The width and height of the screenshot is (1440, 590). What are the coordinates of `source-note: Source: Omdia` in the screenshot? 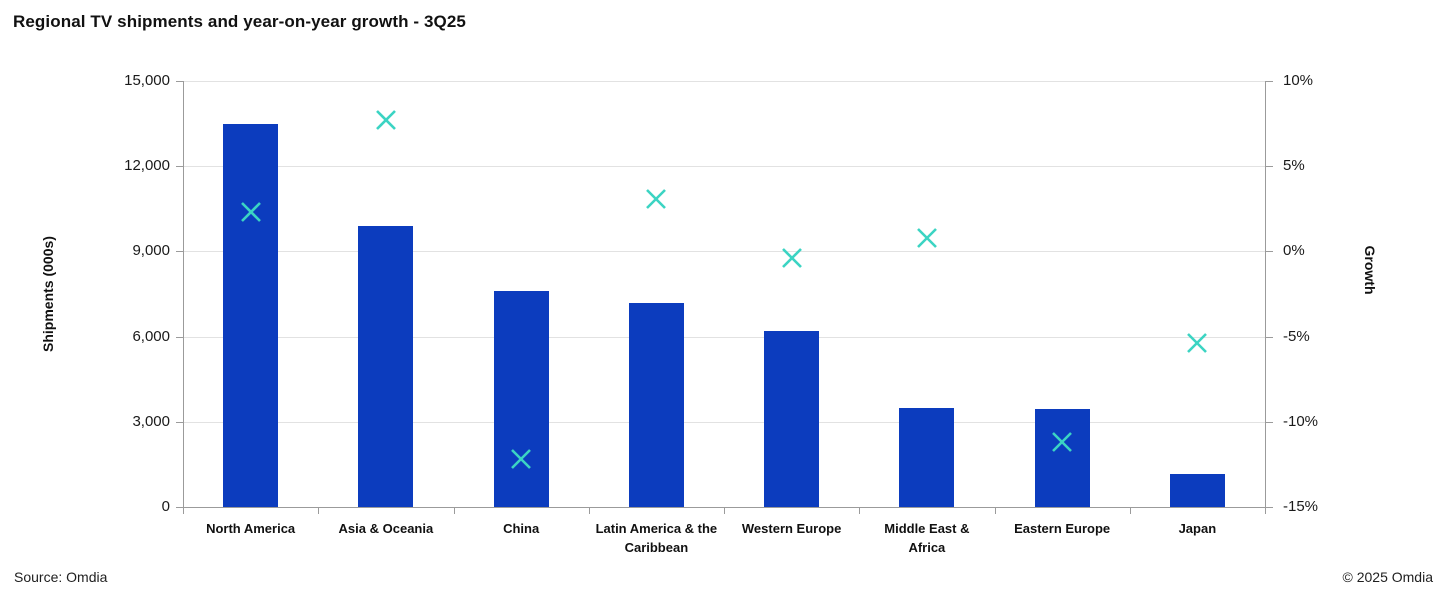 It's located at (61, 577).